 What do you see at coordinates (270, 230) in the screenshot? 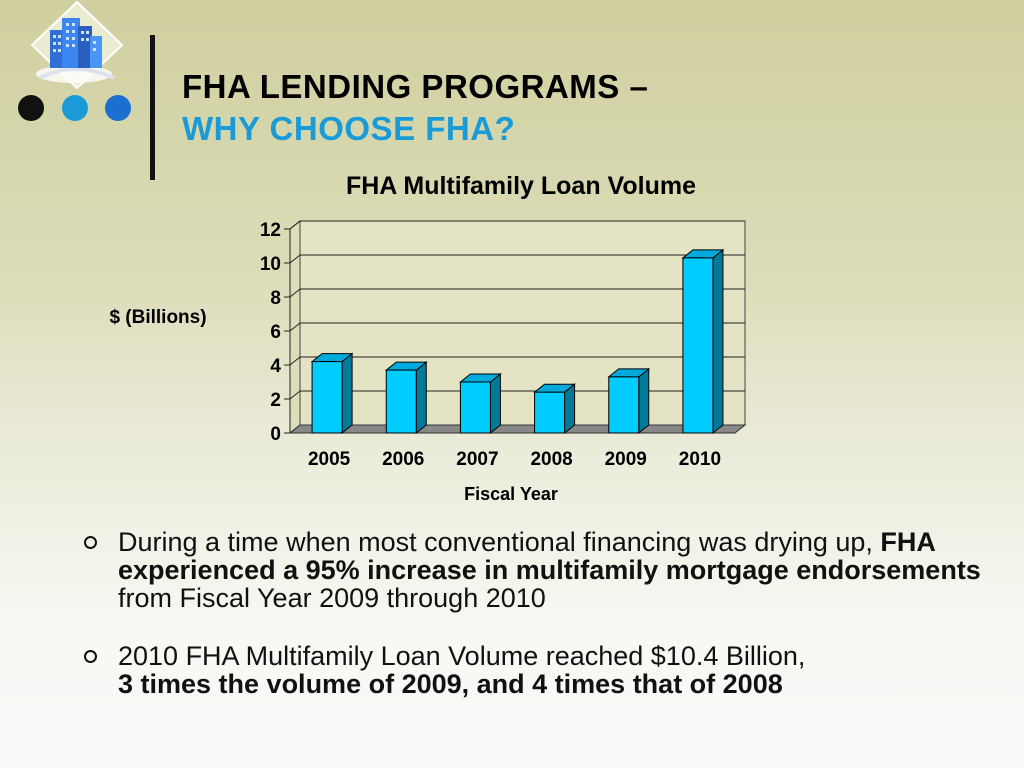
I see `y-tick-label: 12` at bounding box center [270, 230].